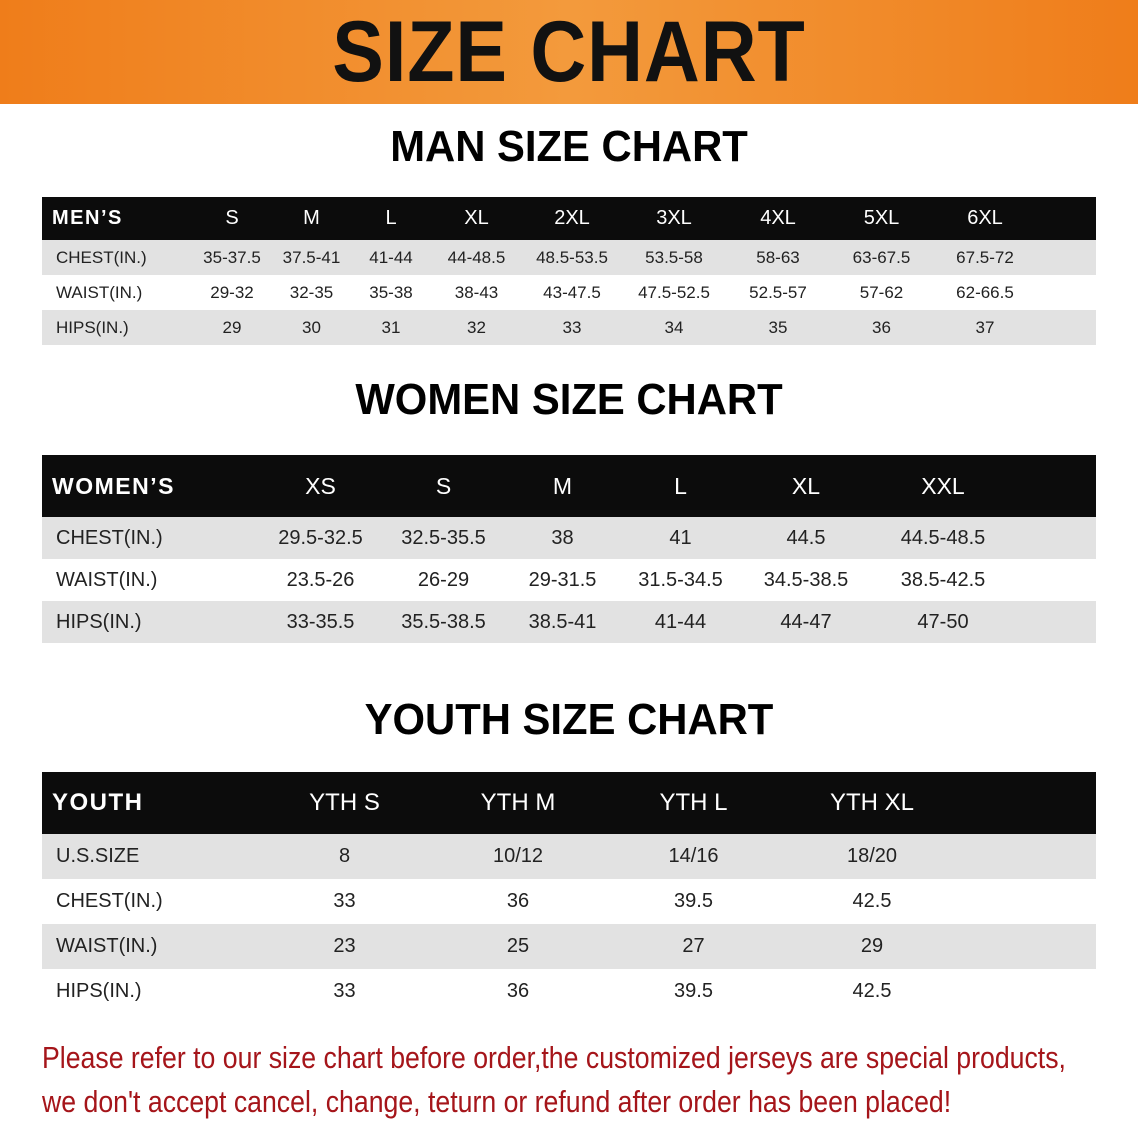  Describe the element at coordinates (344, 856) in the screenshot. I see `measurement-cell: 8` at that location.